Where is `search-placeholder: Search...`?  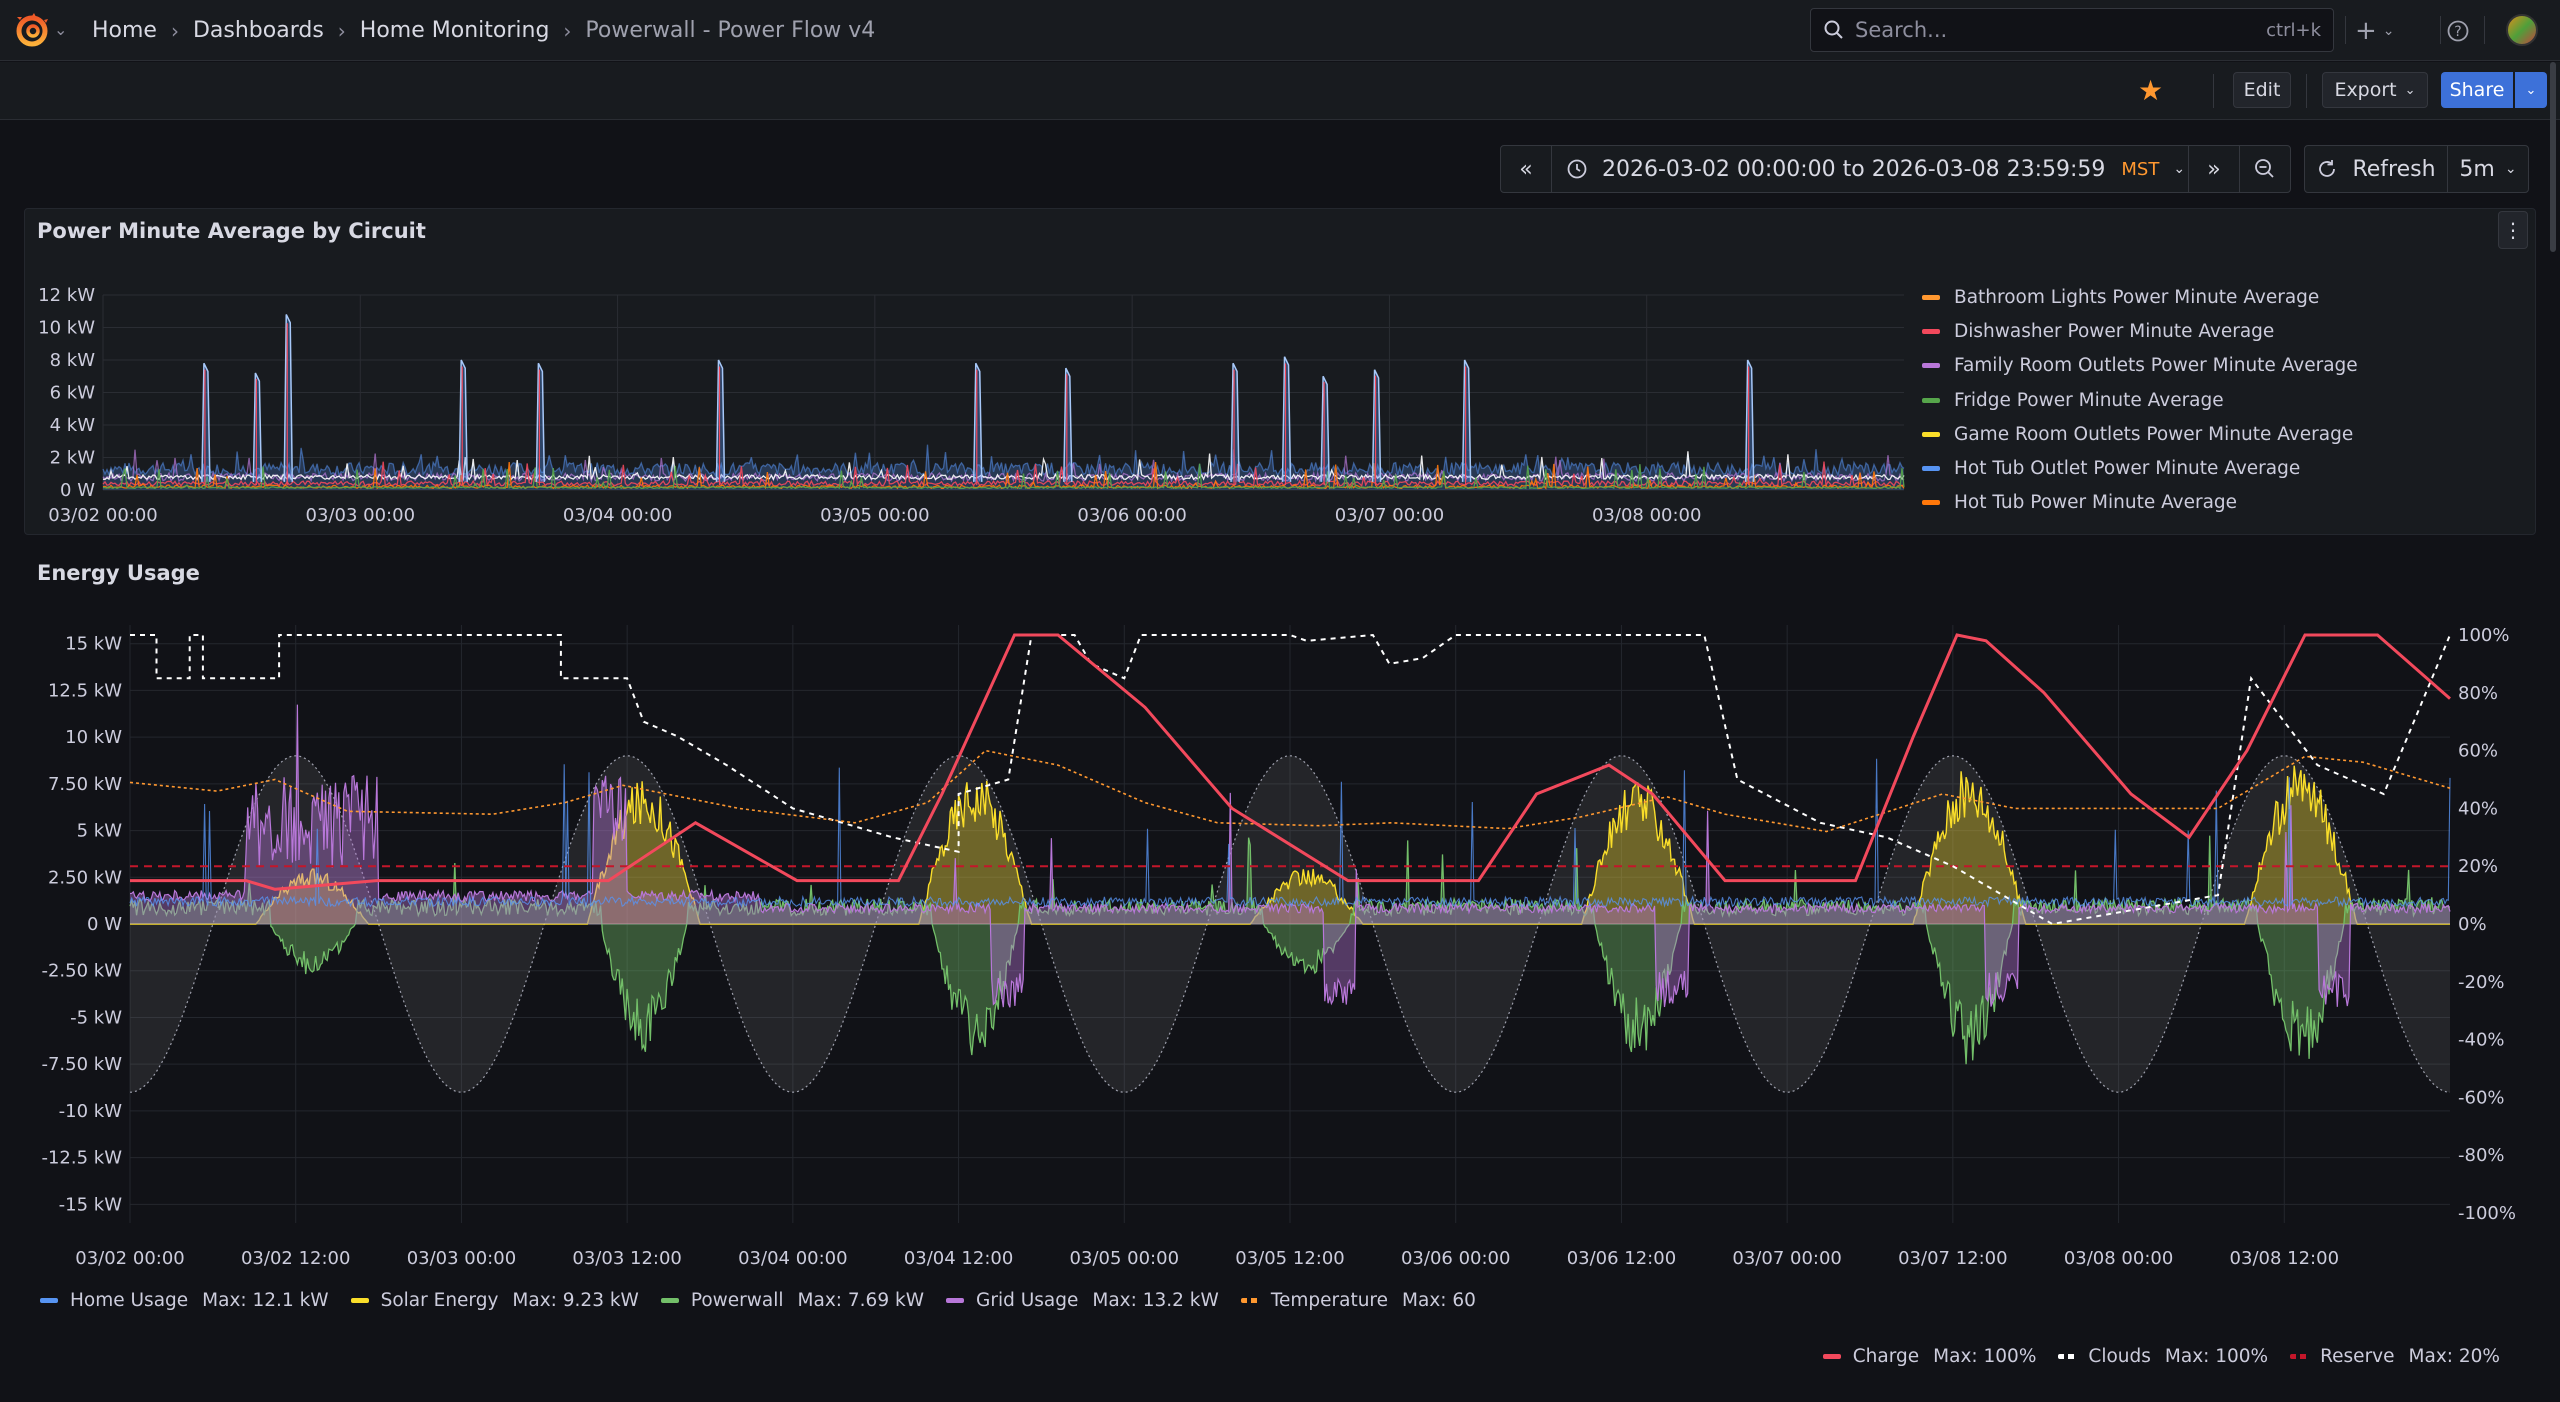 search-placeholder: Search... is located at coordinates (1901, 30).